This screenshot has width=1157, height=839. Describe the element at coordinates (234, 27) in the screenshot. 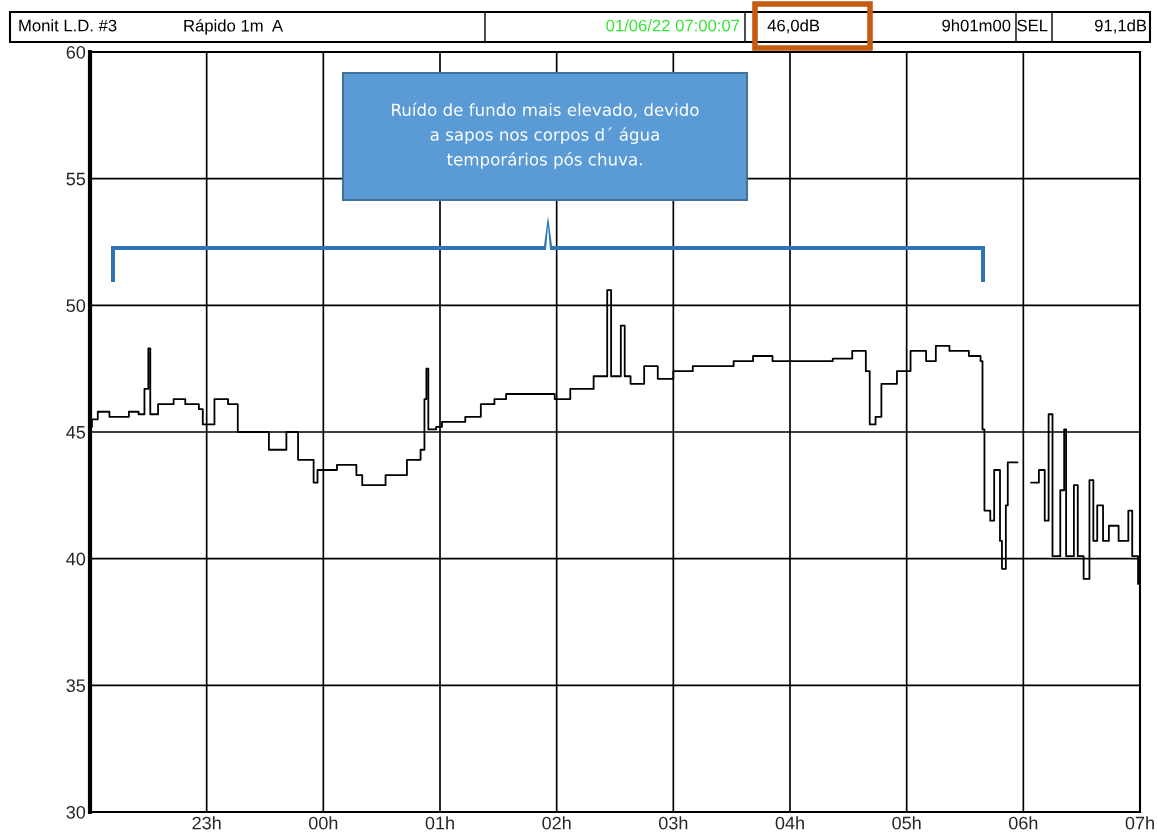

I see `text: Rápido 1m A` at that location.